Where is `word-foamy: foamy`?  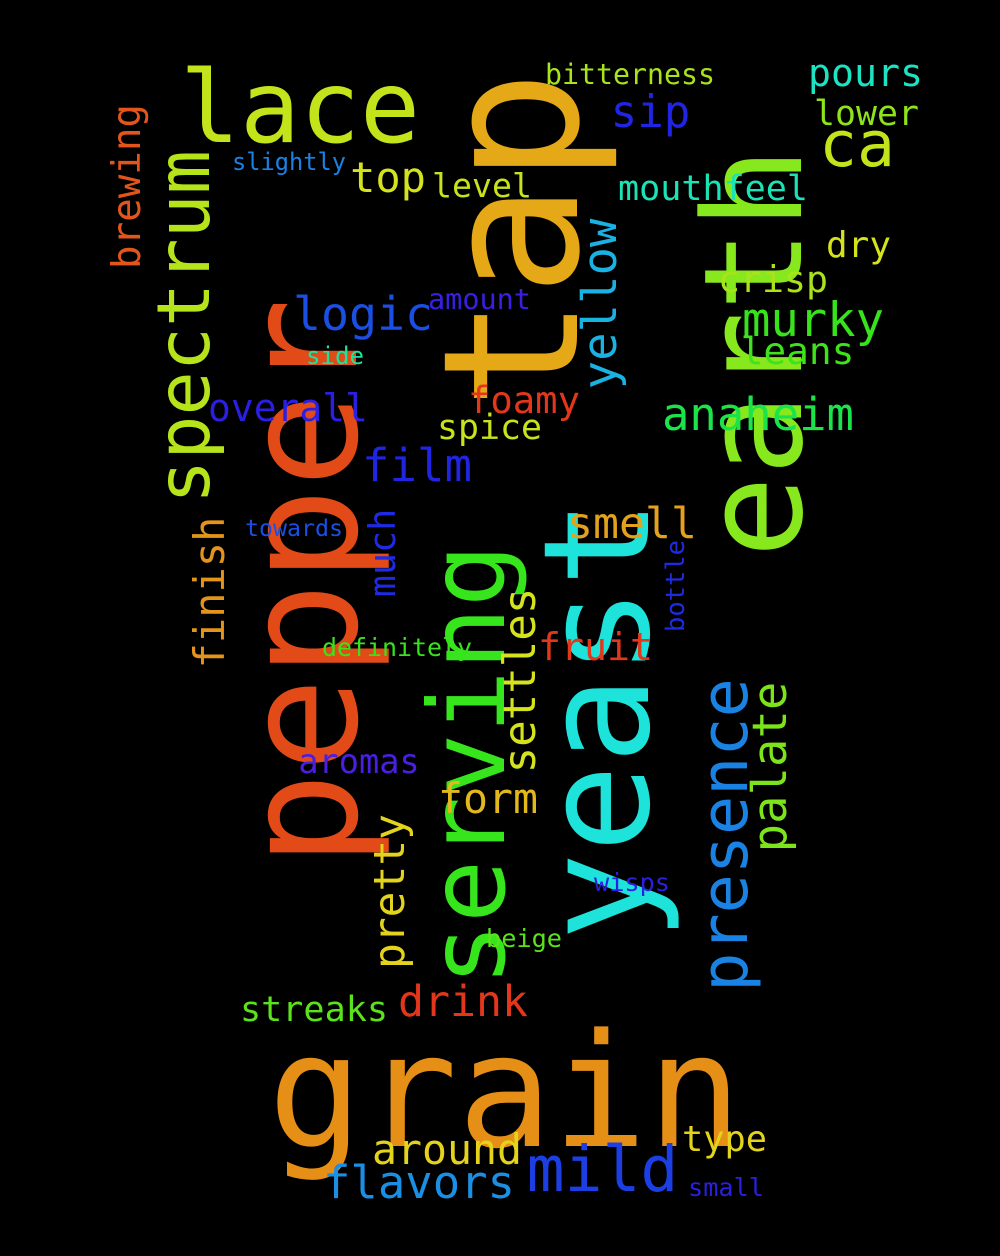 word-foamy: foamy is located at coordinates (524, 400).